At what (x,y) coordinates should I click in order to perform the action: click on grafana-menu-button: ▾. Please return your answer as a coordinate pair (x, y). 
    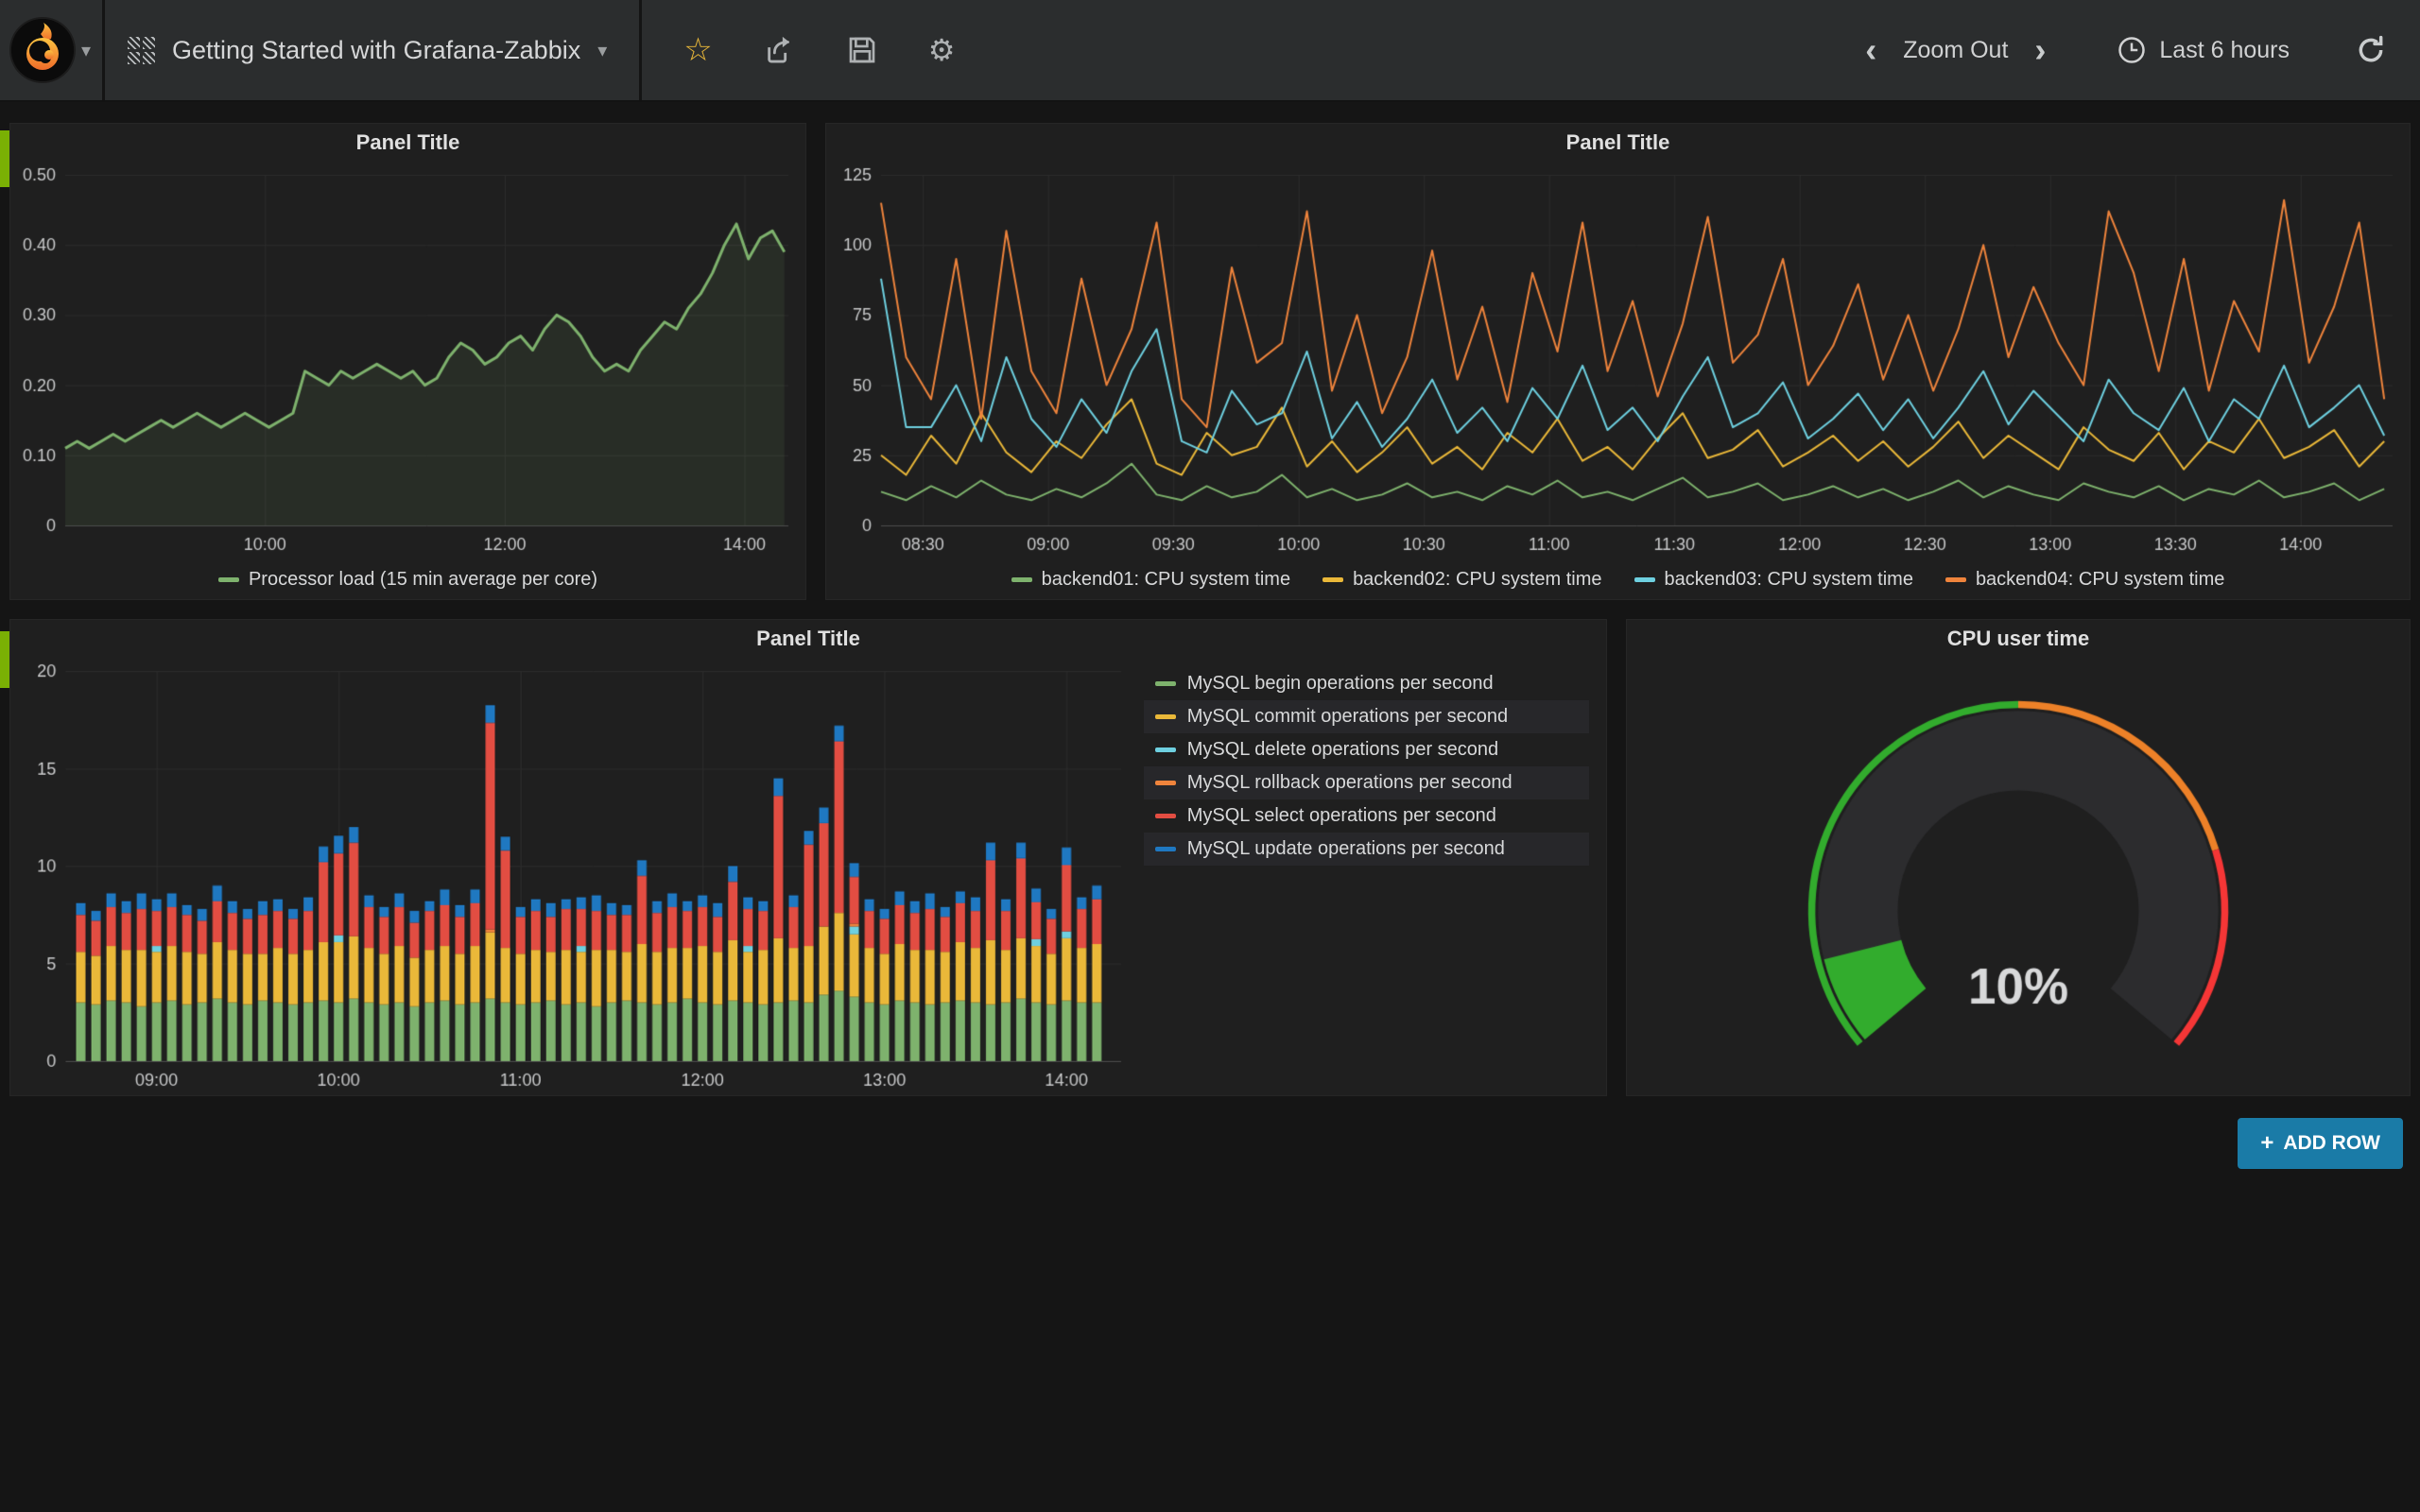
    Looking at the image, I should click on (51, 50).